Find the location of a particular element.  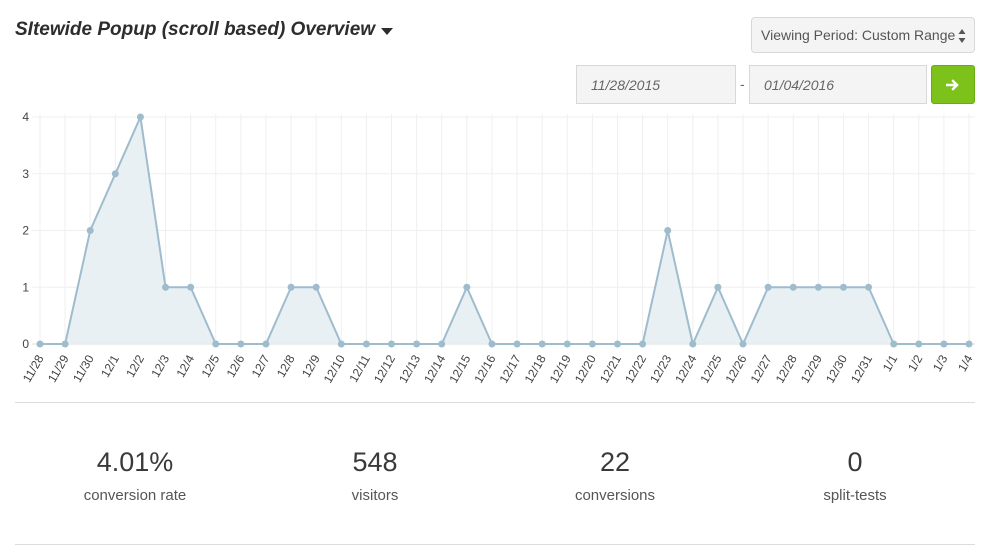

stat-conversion-rate: 4.01% conversion rate is located at coordinates (135, 474).